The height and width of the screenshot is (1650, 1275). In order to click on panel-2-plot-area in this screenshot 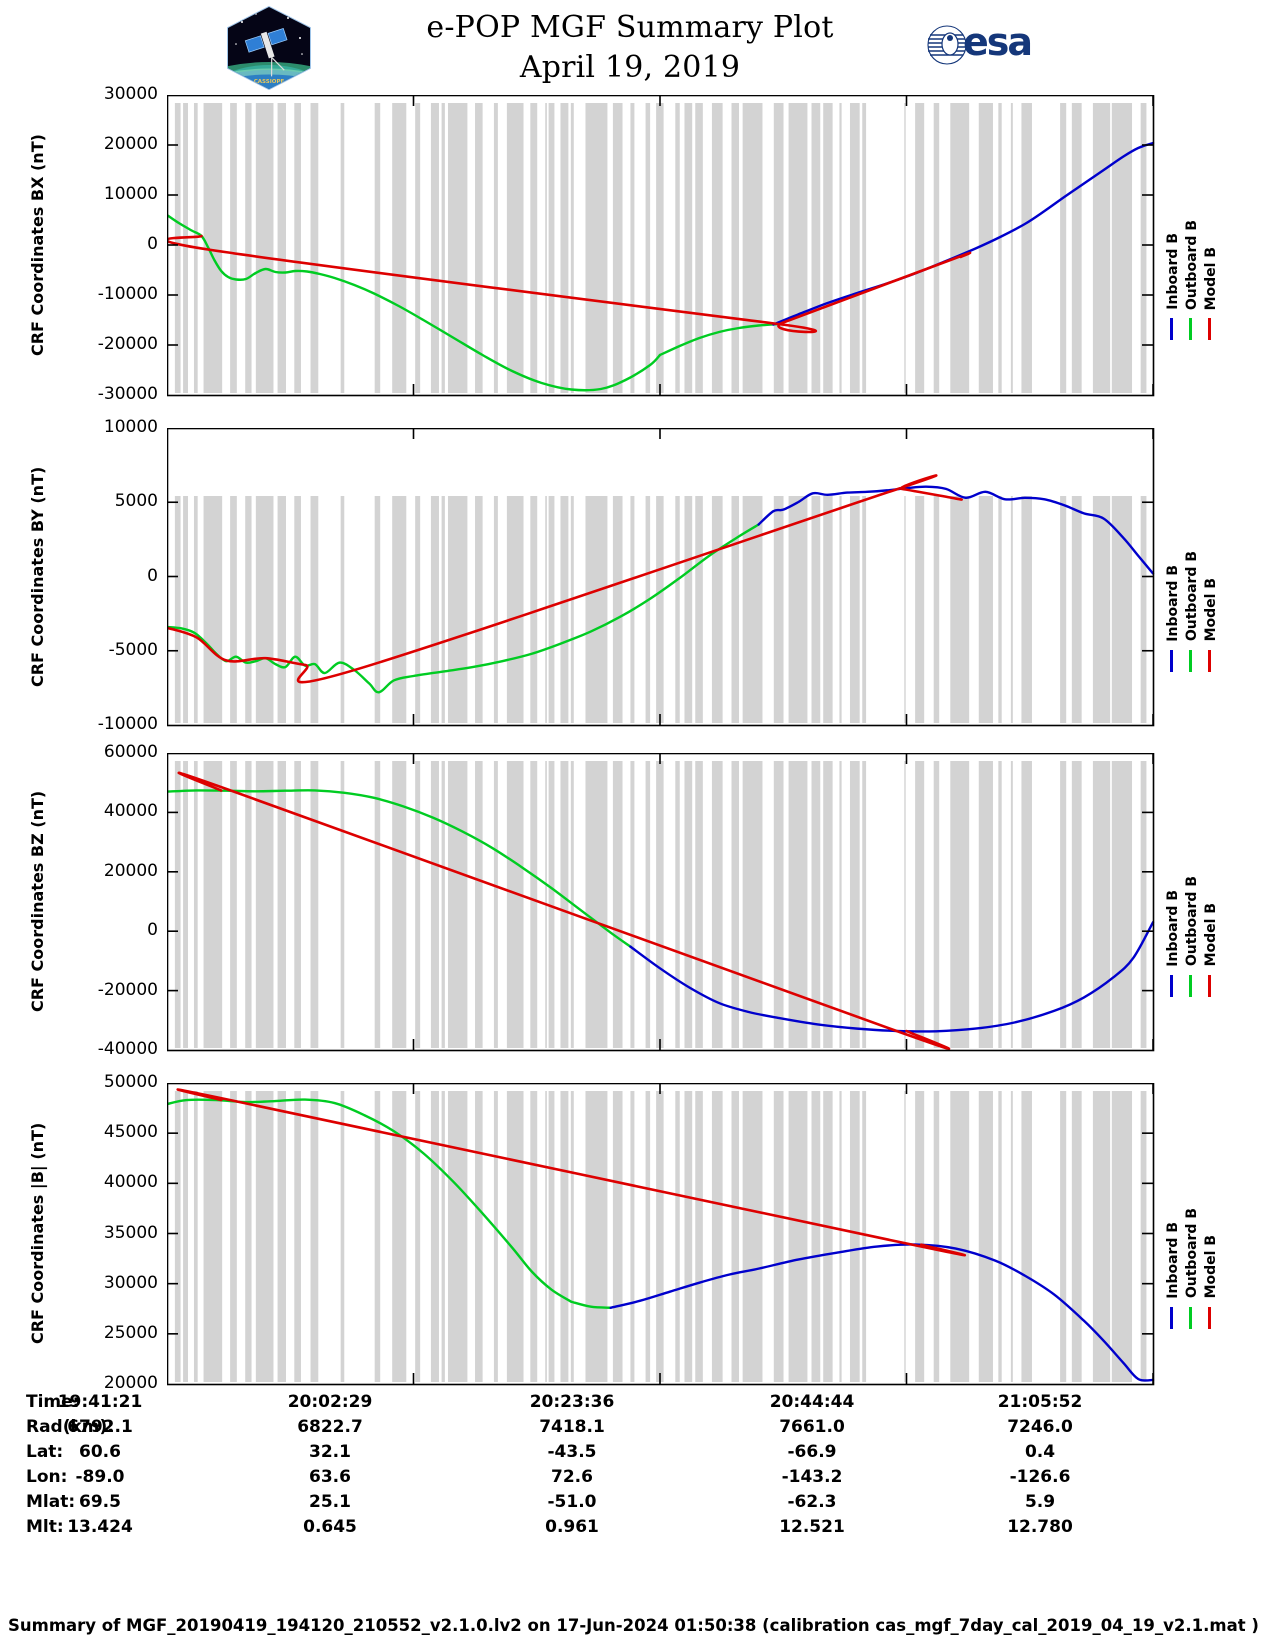, I will do `click(661, 577)`.